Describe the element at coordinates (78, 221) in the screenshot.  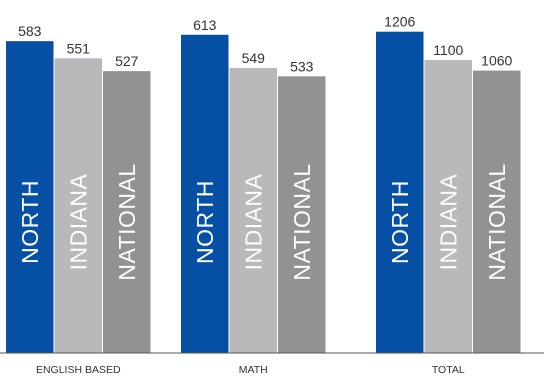
I see `series-label-english-based-indiana: INDIANA` at that location.